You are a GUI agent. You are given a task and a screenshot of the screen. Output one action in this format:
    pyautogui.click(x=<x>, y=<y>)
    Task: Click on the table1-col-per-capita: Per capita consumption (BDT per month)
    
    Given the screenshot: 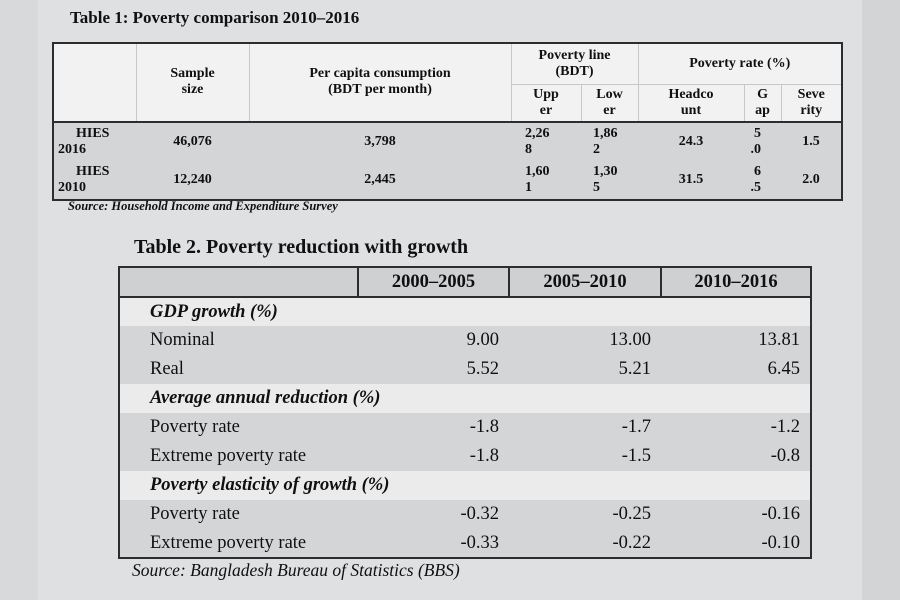 What is the action you would take?
    pyautogui.click(x=380, y=82)
    